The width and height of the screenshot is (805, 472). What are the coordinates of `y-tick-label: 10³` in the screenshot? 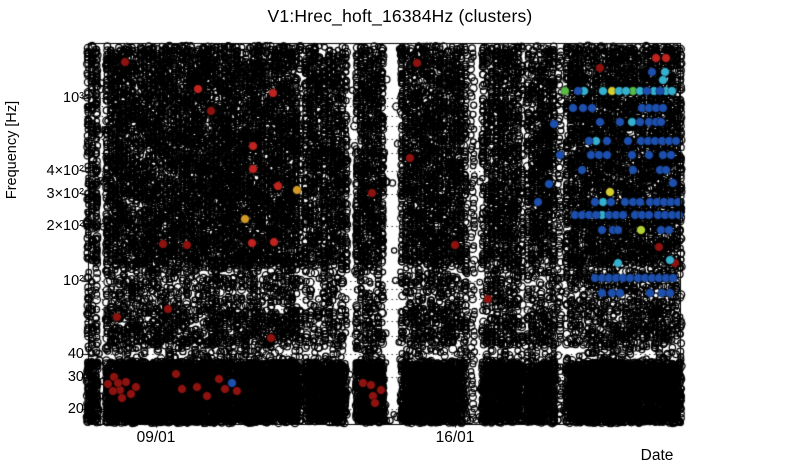 It's located at (73, 98).